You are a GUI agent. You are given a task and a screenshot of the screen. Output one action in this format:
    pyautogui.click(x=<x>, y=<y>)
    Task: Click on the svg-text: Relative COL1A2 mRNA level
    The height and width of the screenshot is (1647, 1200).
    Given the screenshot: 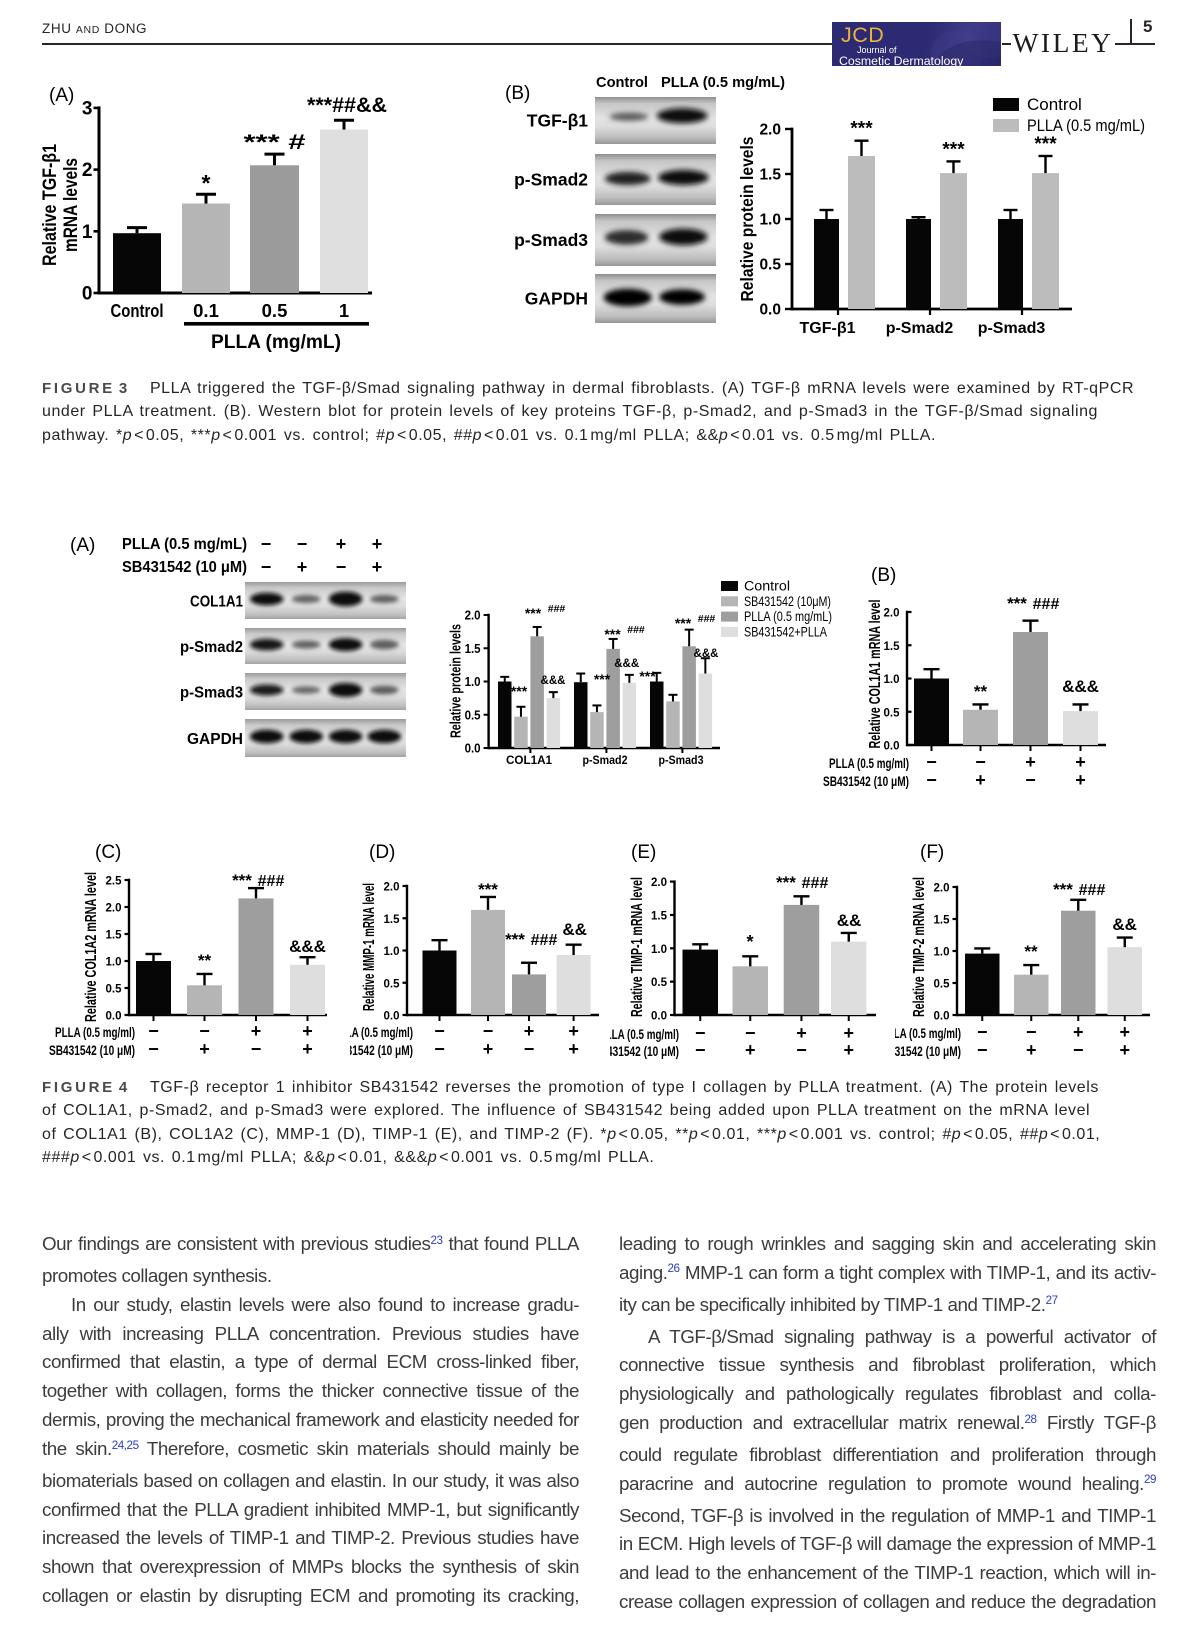 What is the action you would take?
    pyautogui.click(x=91, y=947)
    